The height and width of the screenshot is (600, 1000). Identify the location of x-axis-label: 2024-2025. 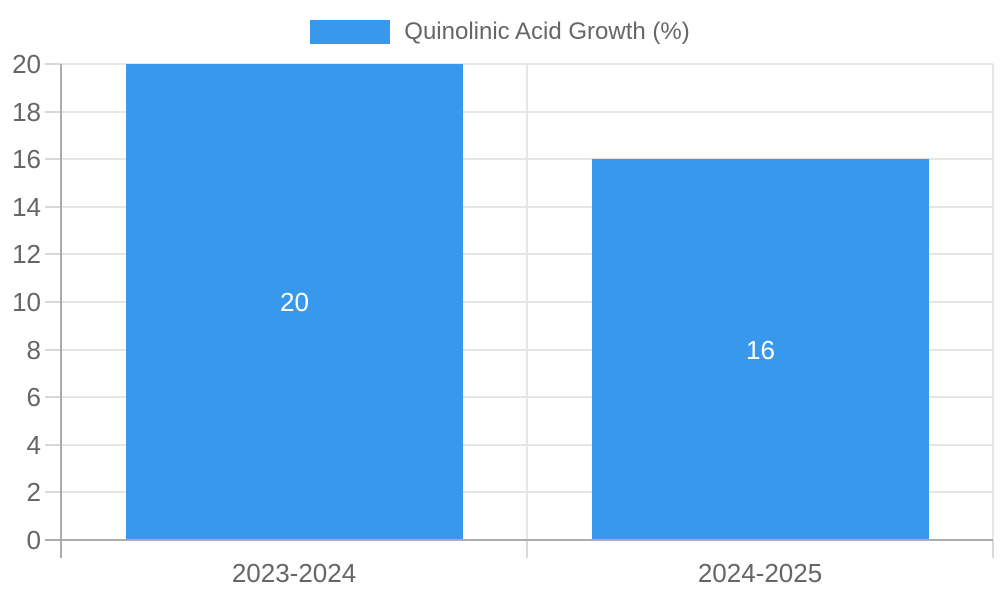
(760, 573).